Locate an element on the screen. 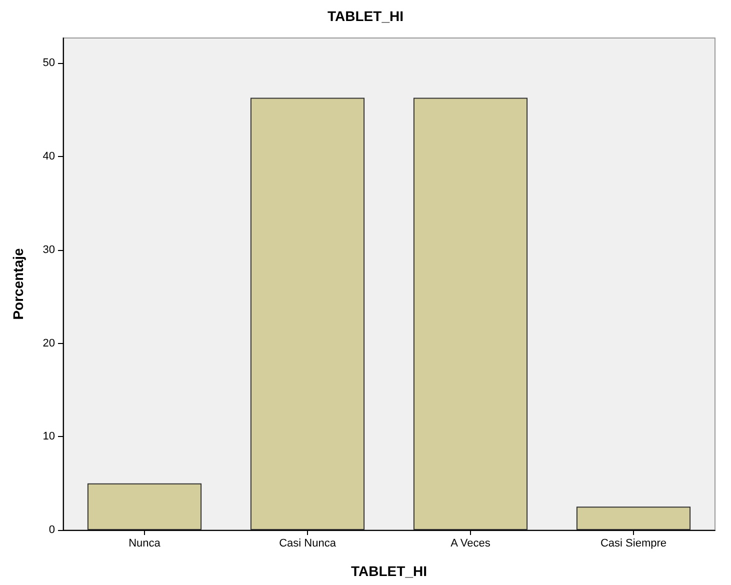 The image size is (731, 585). y-tick-label: 20 is located at coordinates (48, 343).